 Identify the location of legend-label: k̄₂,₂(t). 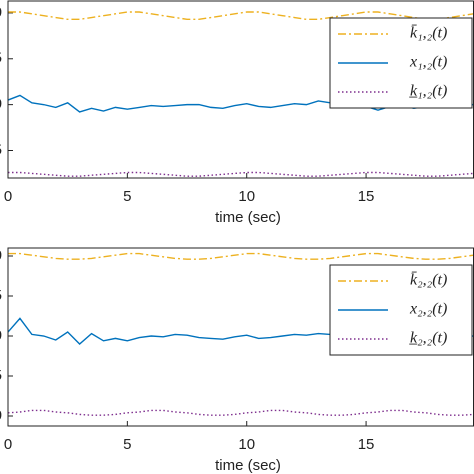
(428, 280).